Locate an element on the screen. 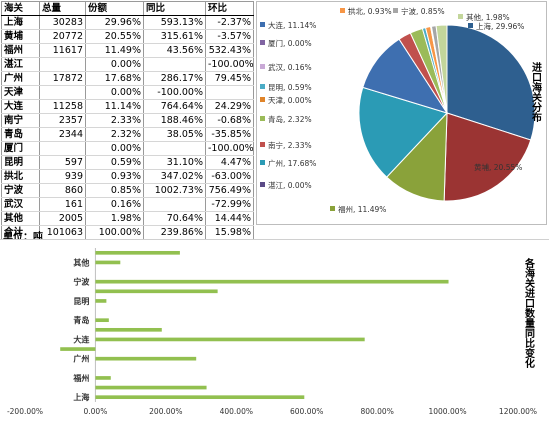 This screenshot has width=550, height=421. pie-data-label: 其他, 1.98% is located at coordinates (488, 17).